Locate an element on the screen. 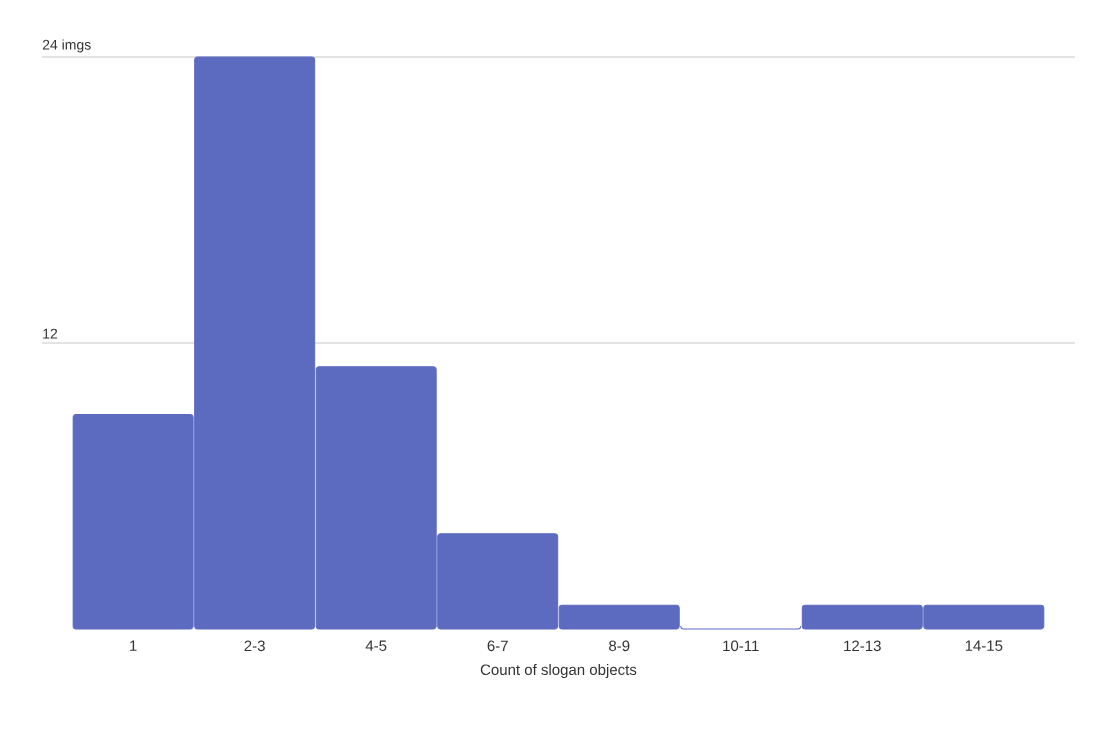 The height and width of the screenshot is (729, 1101). x-tick-label: 2-3 is located at coordinates (254, 646).